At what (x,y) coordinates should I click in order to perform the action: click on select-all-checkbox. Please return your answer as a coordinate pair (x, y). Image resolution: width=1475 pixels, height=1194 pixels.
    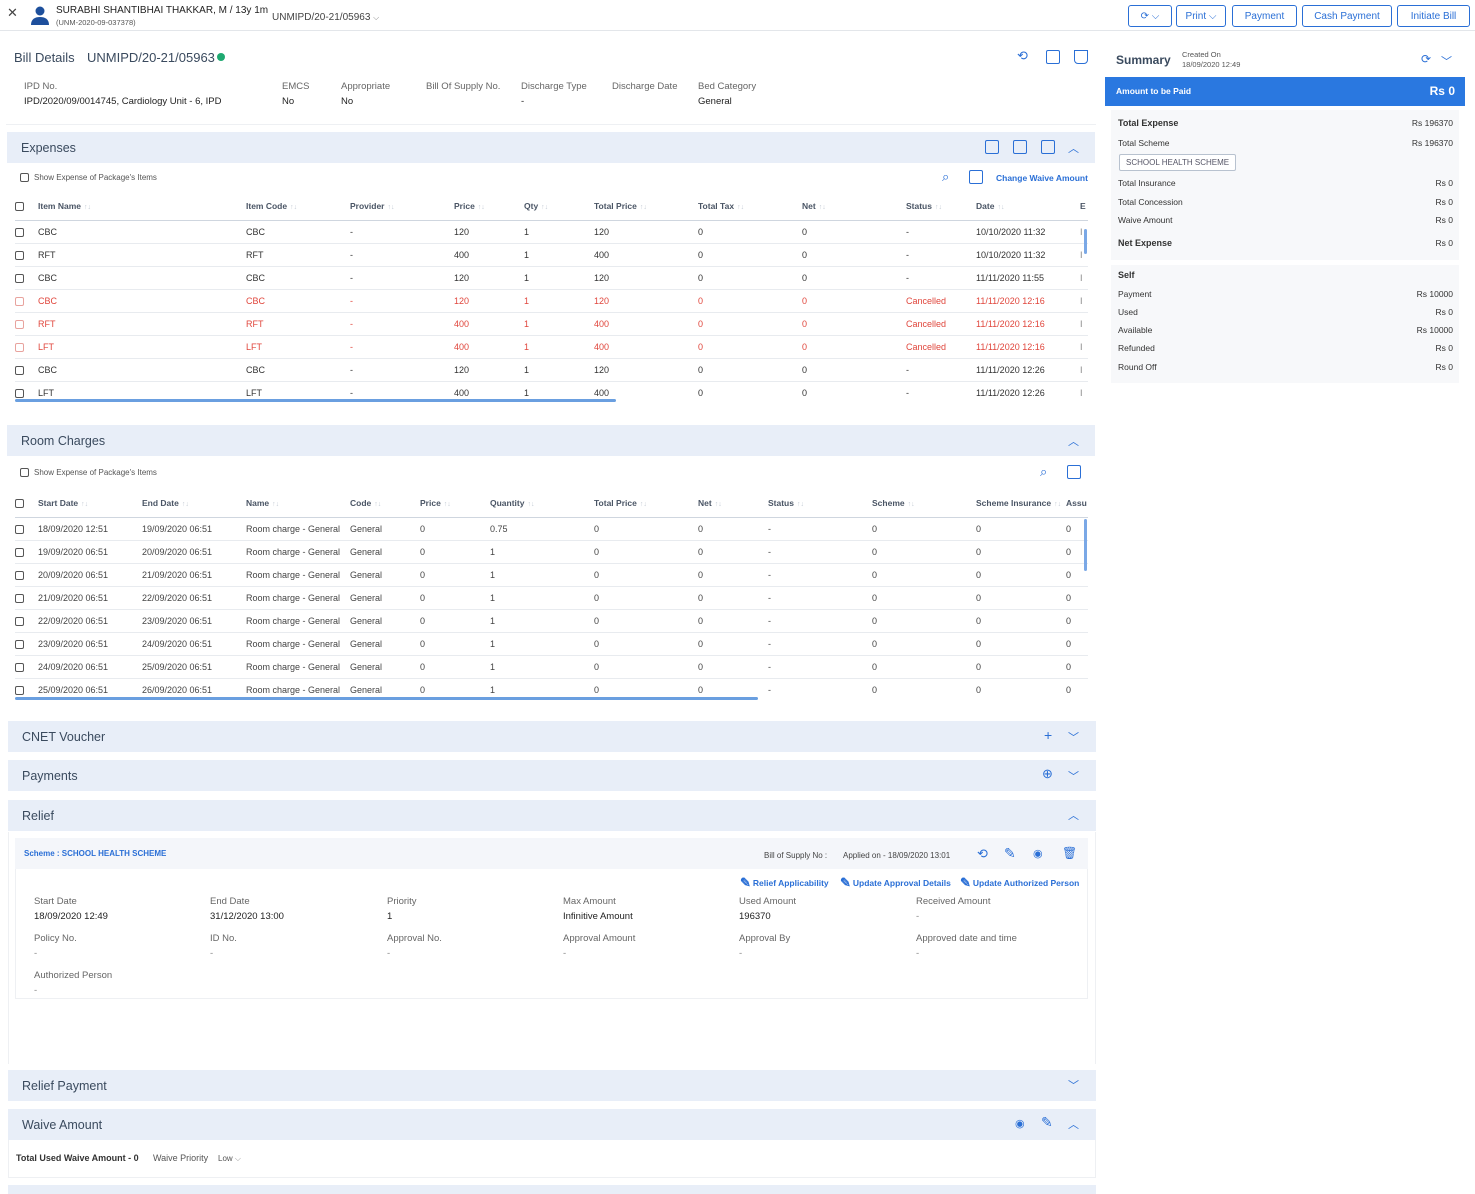
    Looking at the image, I should click on (19, 206).